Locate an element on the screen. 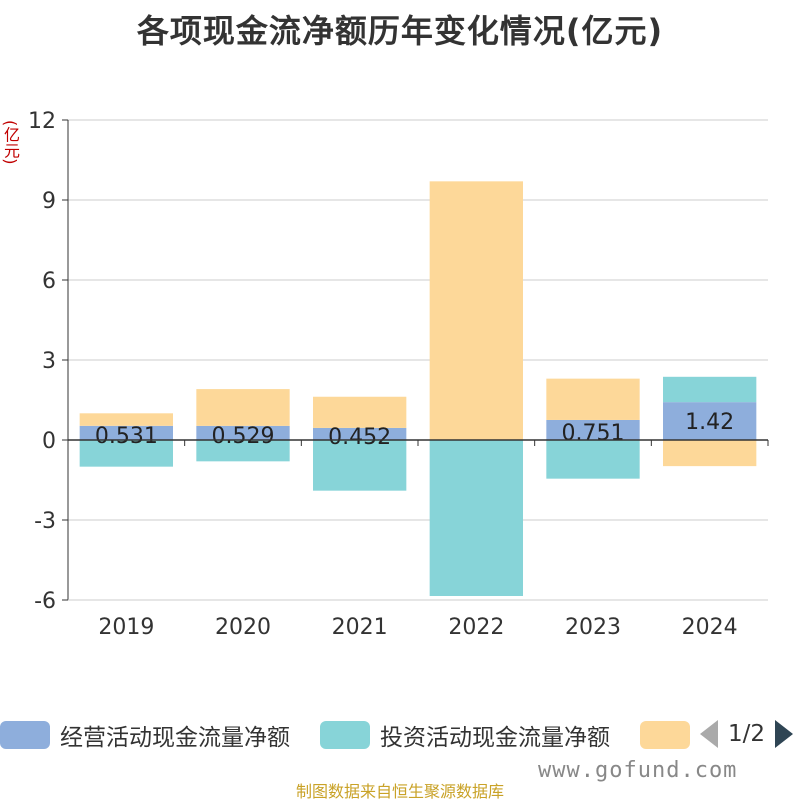 This screenshot has height=802, width=800. data-label: 1.42 is located at coordinates (709, 422).